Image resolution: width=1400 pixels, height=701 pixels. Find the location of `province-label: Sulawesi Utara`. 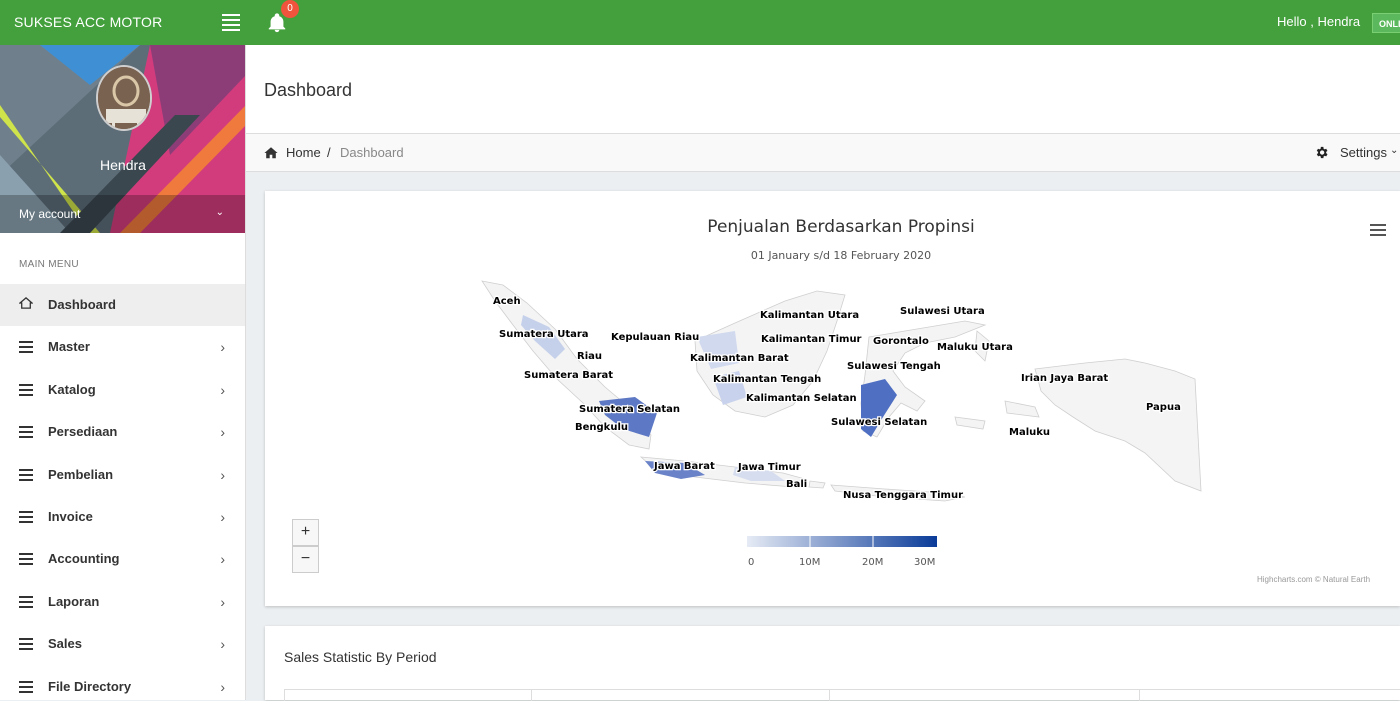

province-label: Sulawesi Utara is located at coordinates (942, 311).